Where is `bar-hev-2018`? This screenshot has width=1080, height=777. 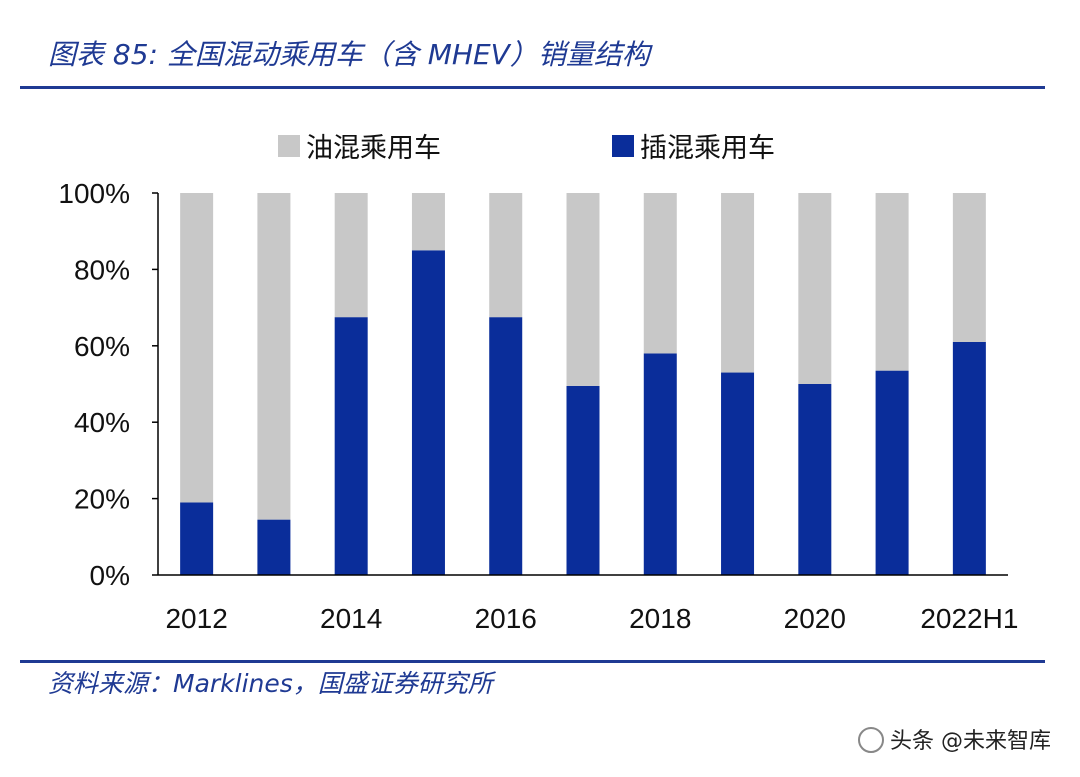
bar-hev-2018 is located at coordinates (660, 273).